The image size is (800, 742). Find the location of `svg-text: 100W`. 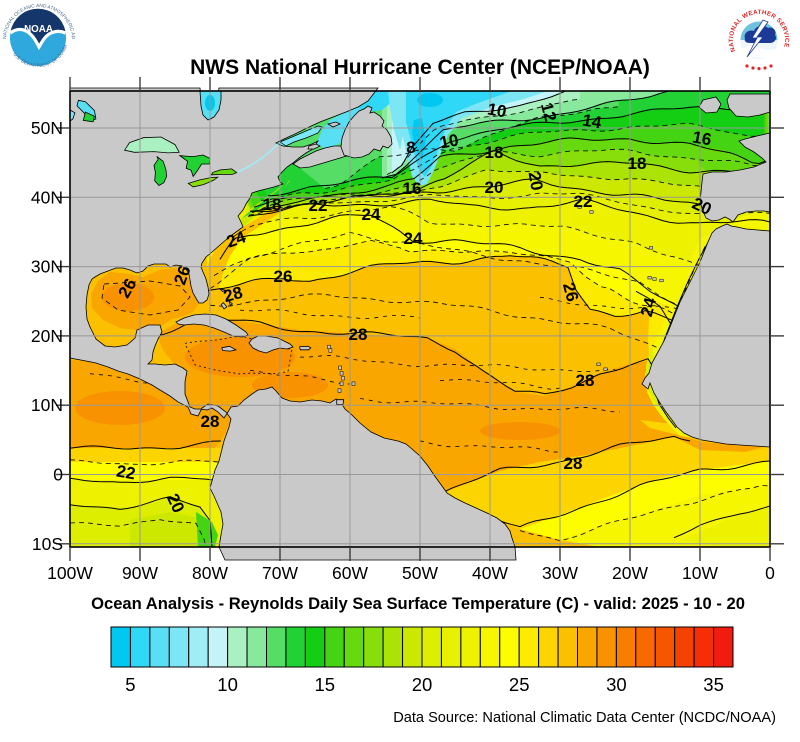

svg-text: 100W is located at coordinates (70, 573).